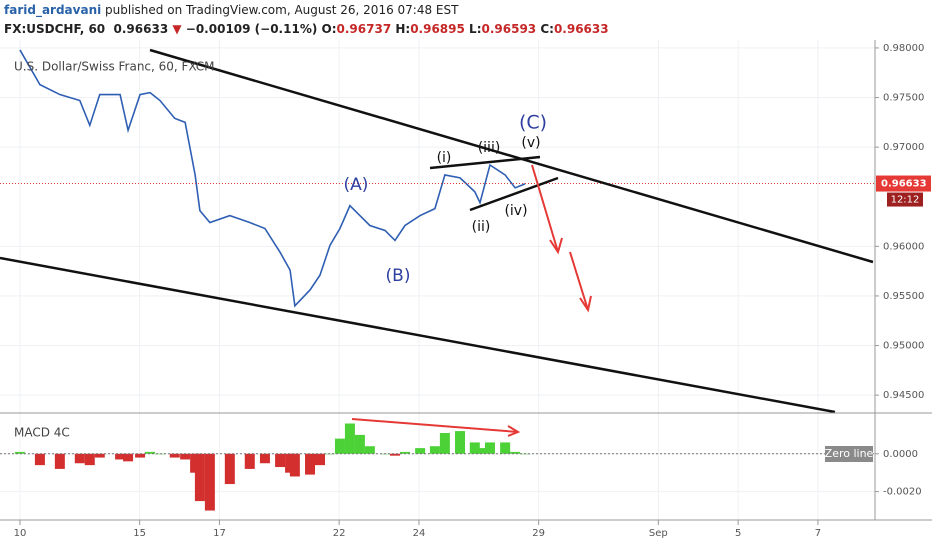 The height and width of the screenshot is (550, 932). I want to click on author: farid_ardavani, so click(53, 10).